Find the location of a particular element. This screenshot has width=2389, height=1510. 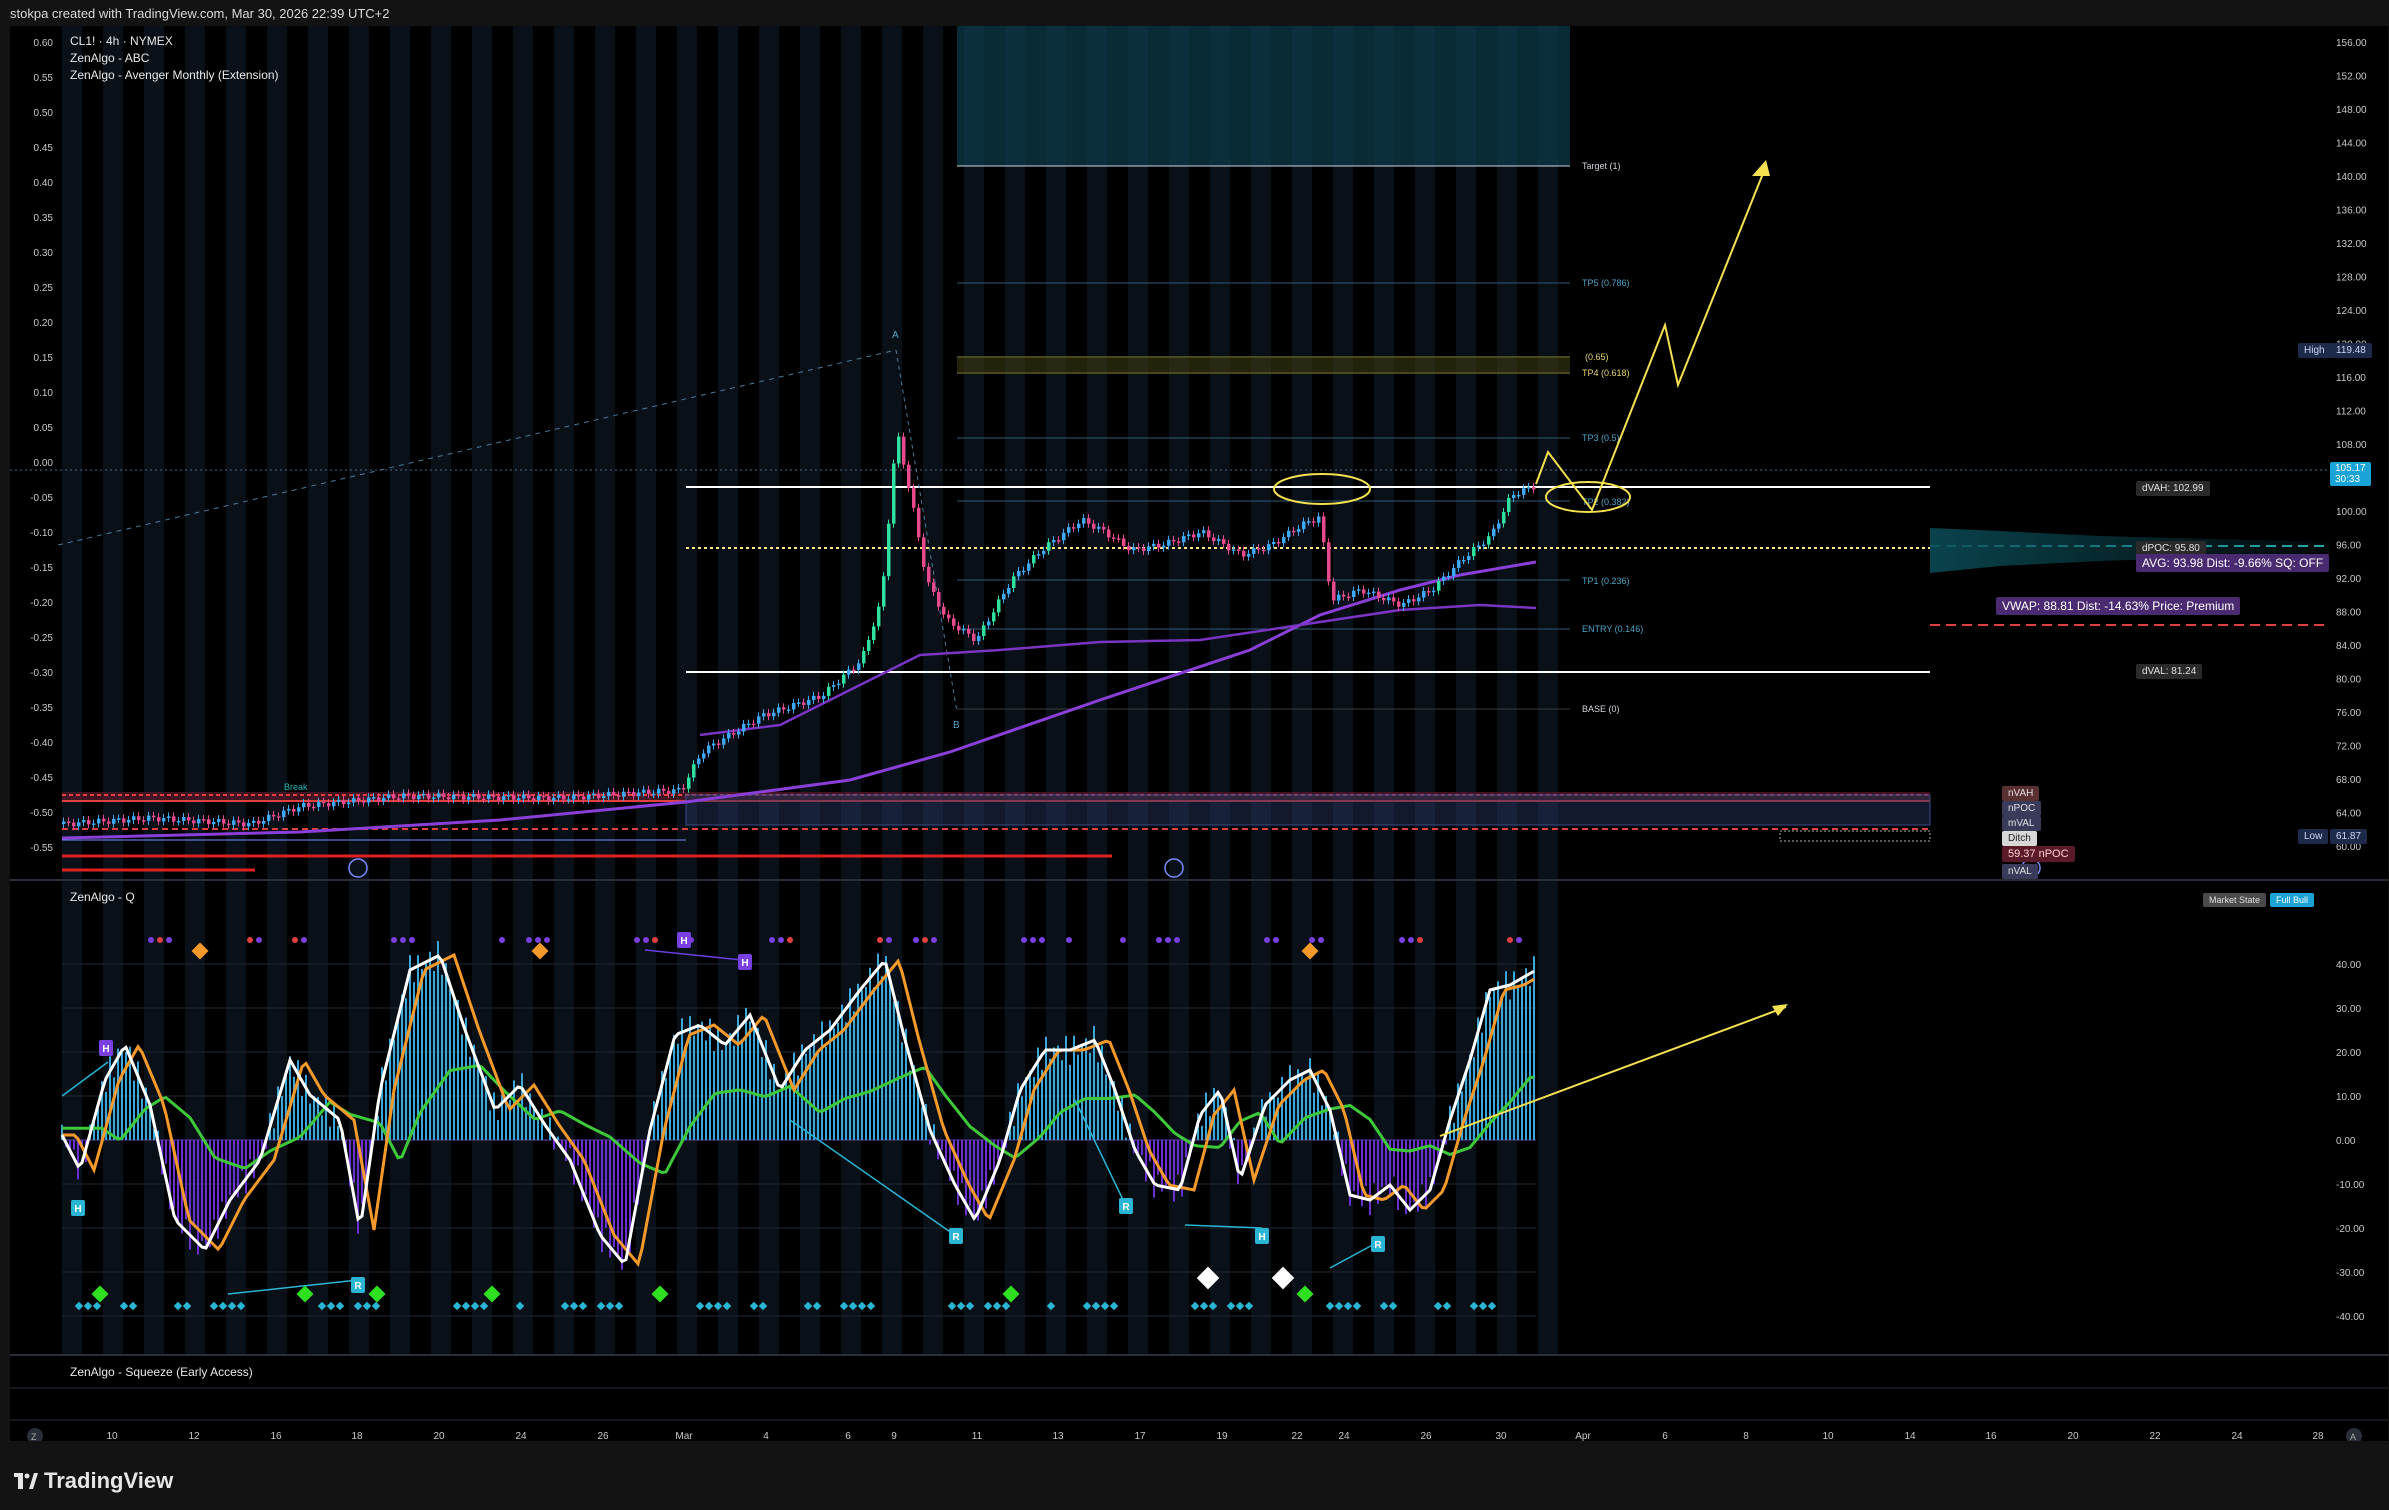

time-tick: 14 is located at coordinates (1910, 1436).